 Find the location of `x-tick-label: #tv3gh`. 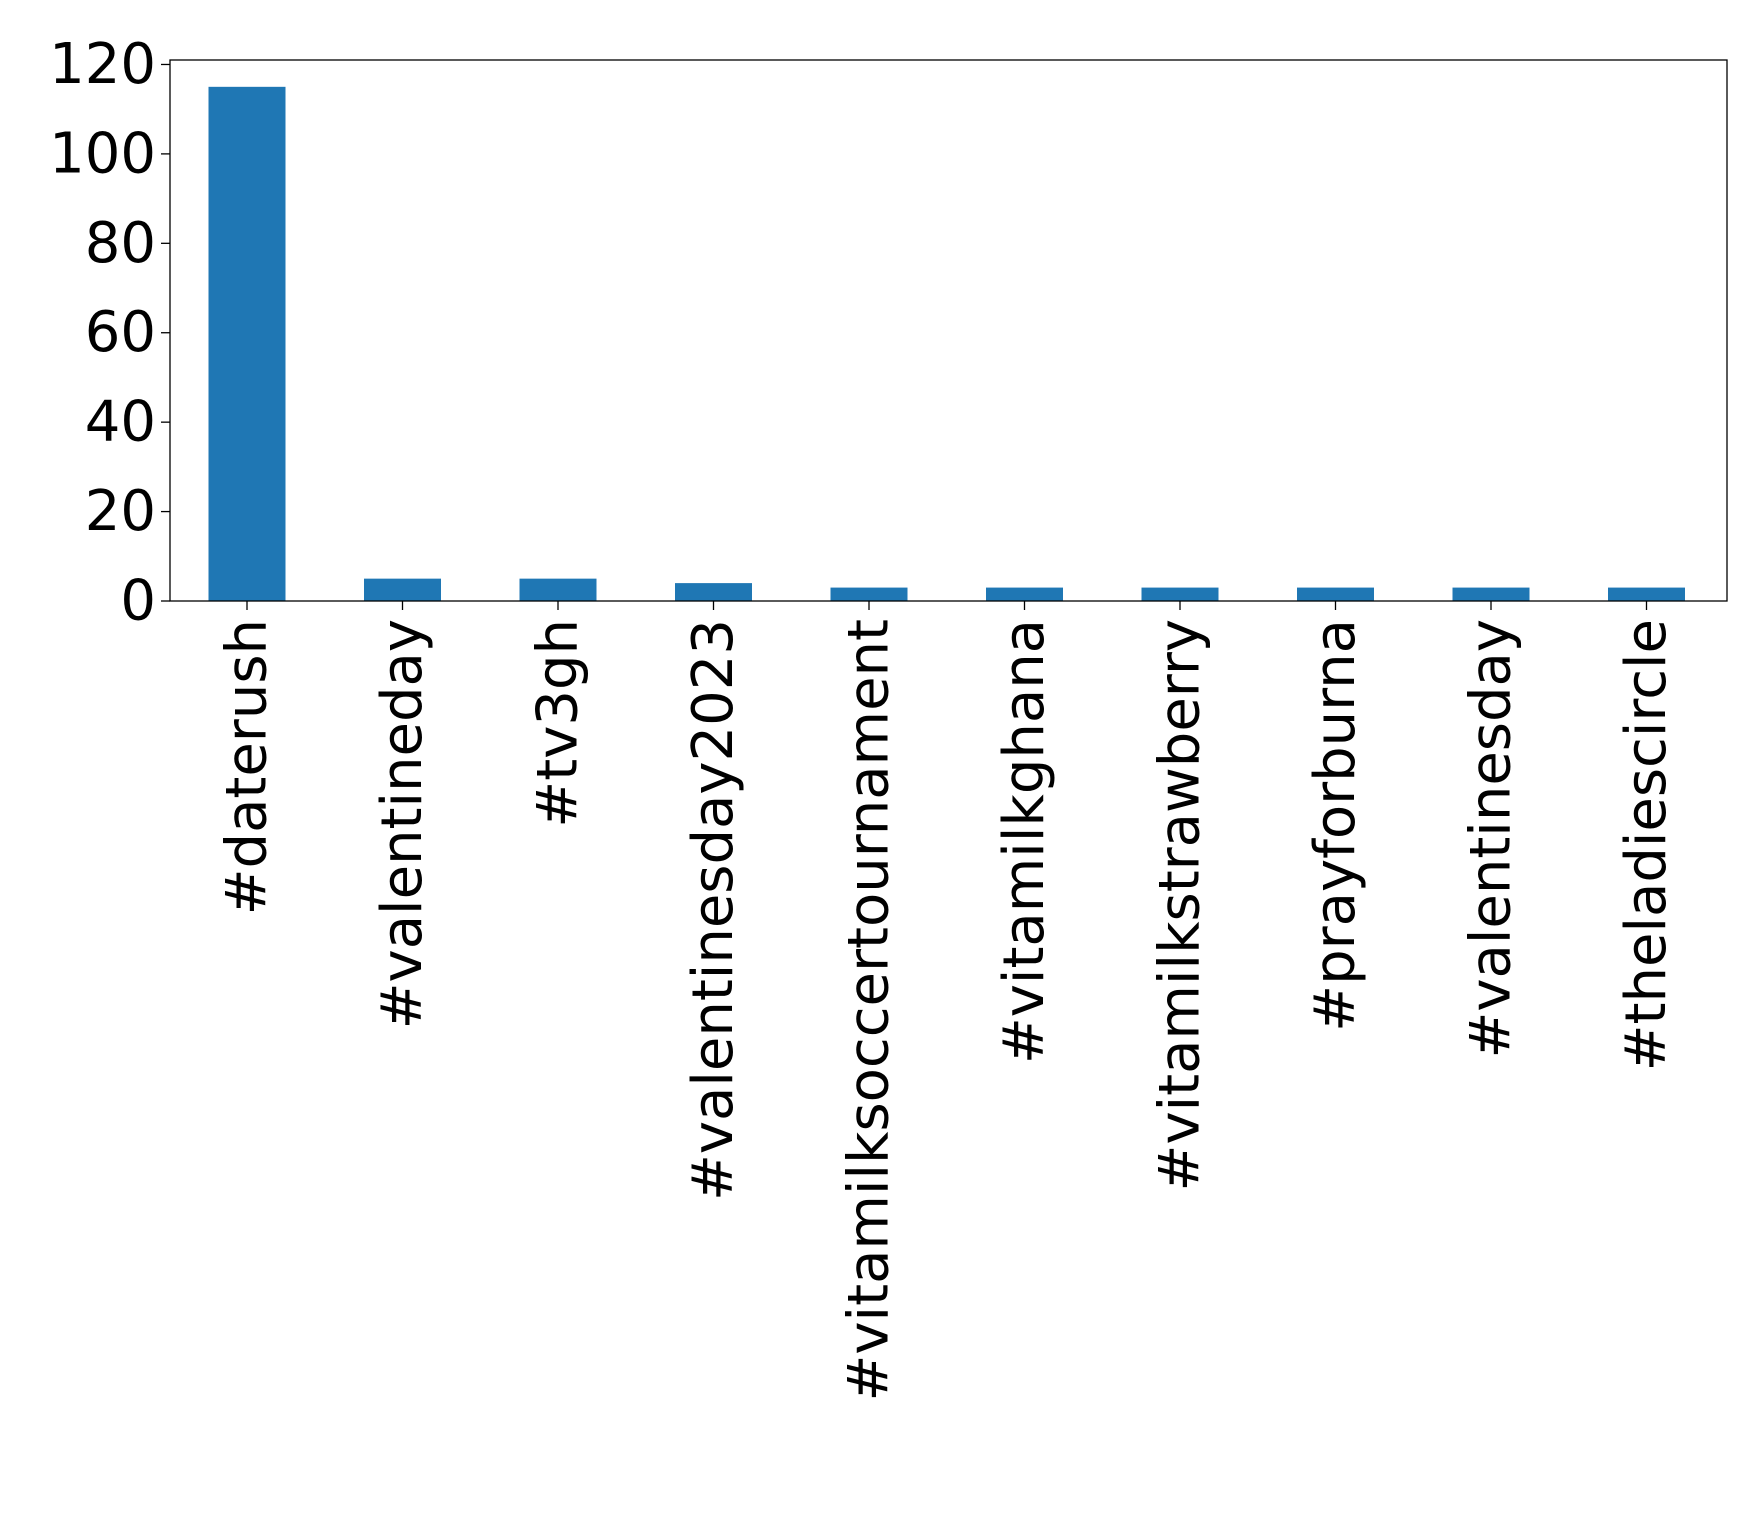

x-tick-label: #tv3gh is located at coordinates (558, 723).